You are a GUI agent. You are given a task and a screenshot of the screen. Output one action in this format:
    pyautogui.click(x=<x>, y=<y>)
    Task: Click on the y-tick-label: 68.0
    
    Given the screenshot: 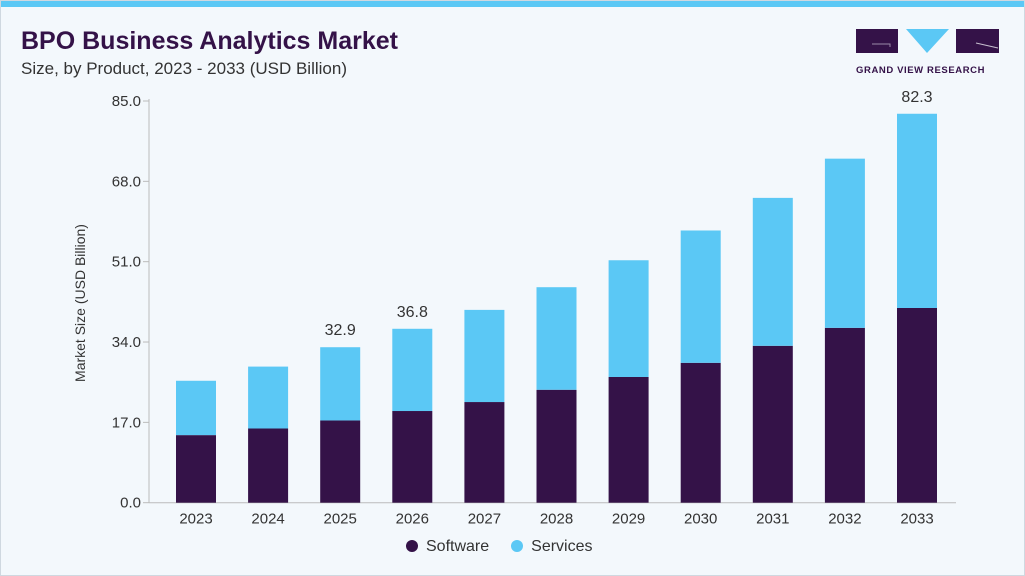 What is the action you would take?
    pyautogui.click(x=126, y=181)
    